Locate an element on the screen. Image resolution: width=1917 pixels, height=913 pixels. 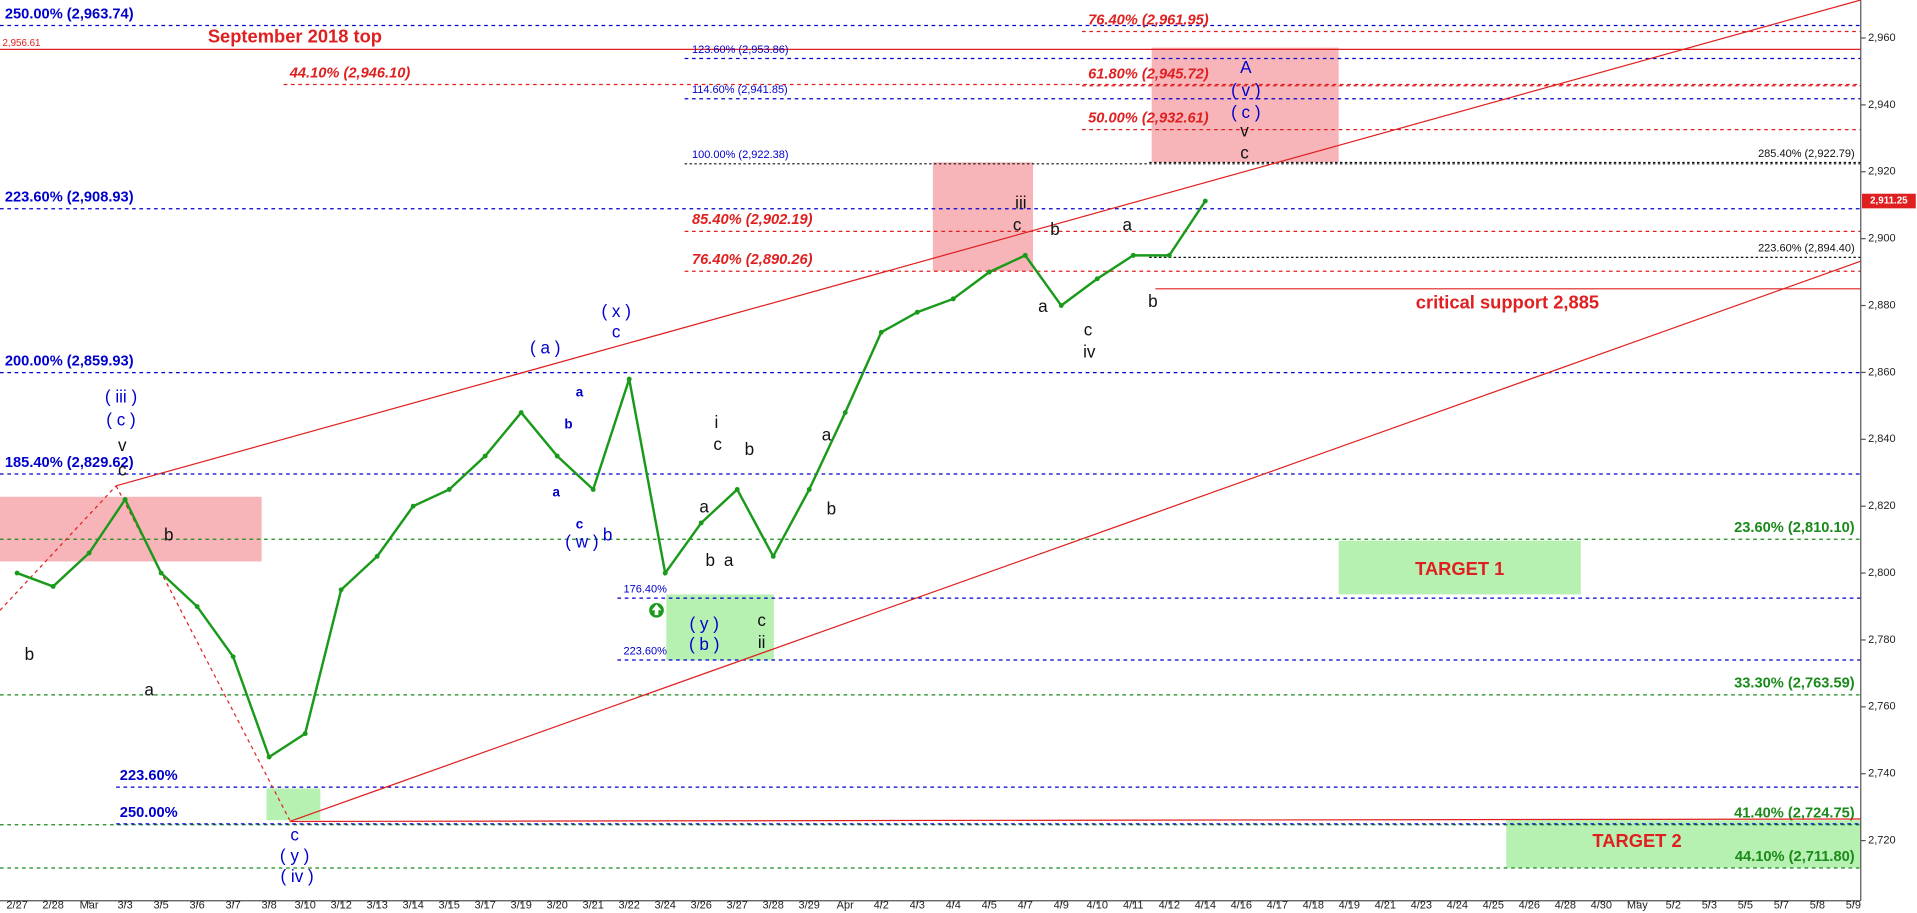
level-label: 250.00% (2,963.74) is located at coordinates (69, 14).